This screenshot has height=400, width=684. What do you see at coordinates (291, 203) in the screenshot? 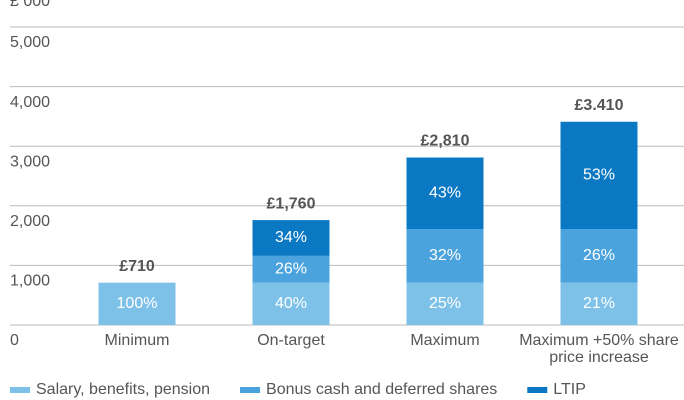
I see `total-label: £1,760` at bounding box center [291, 203].